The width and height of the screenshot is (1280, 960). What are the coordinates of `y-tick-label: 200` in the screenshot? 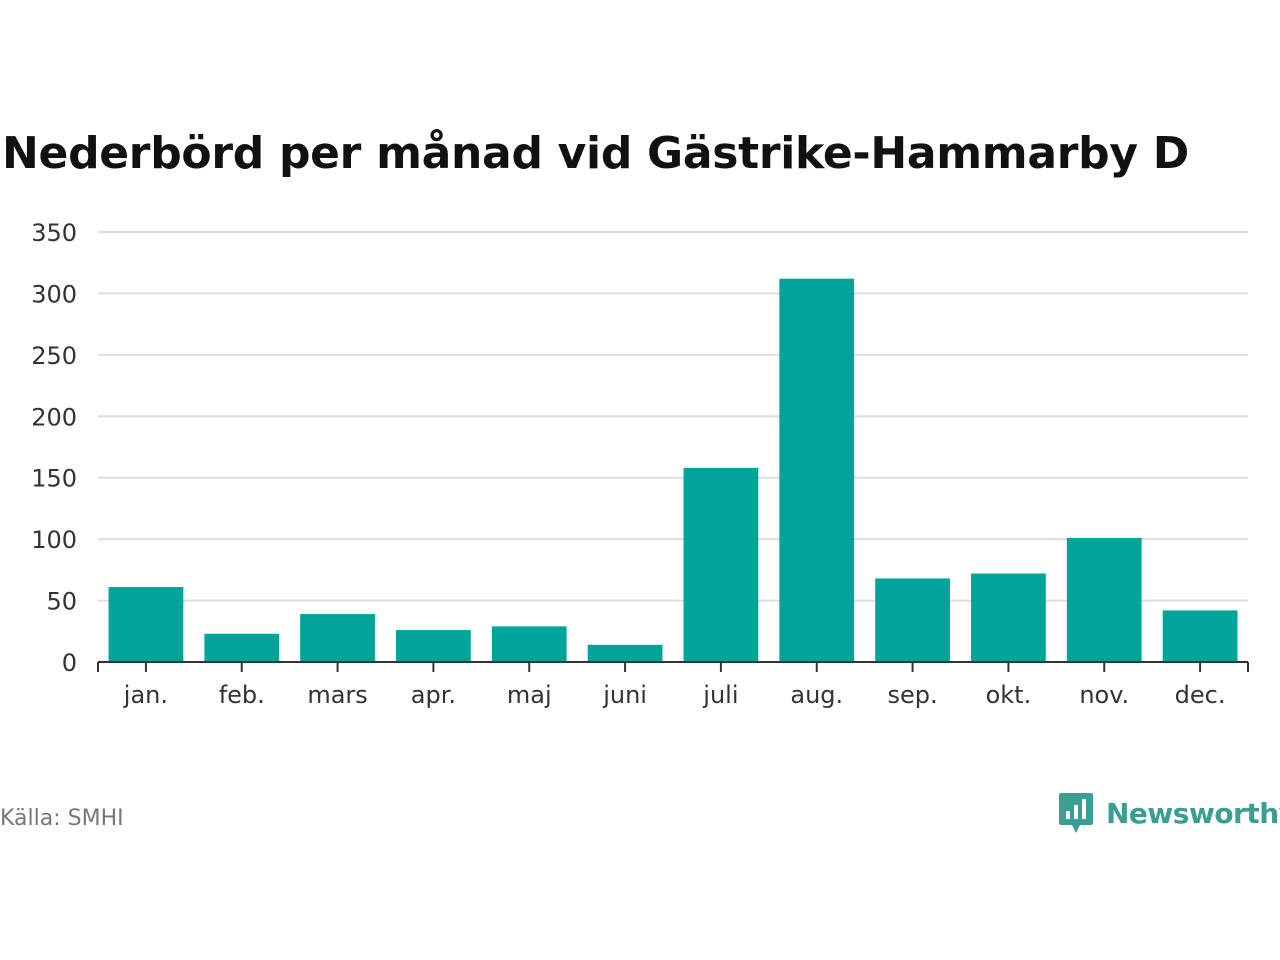 It's located at (54, 417).